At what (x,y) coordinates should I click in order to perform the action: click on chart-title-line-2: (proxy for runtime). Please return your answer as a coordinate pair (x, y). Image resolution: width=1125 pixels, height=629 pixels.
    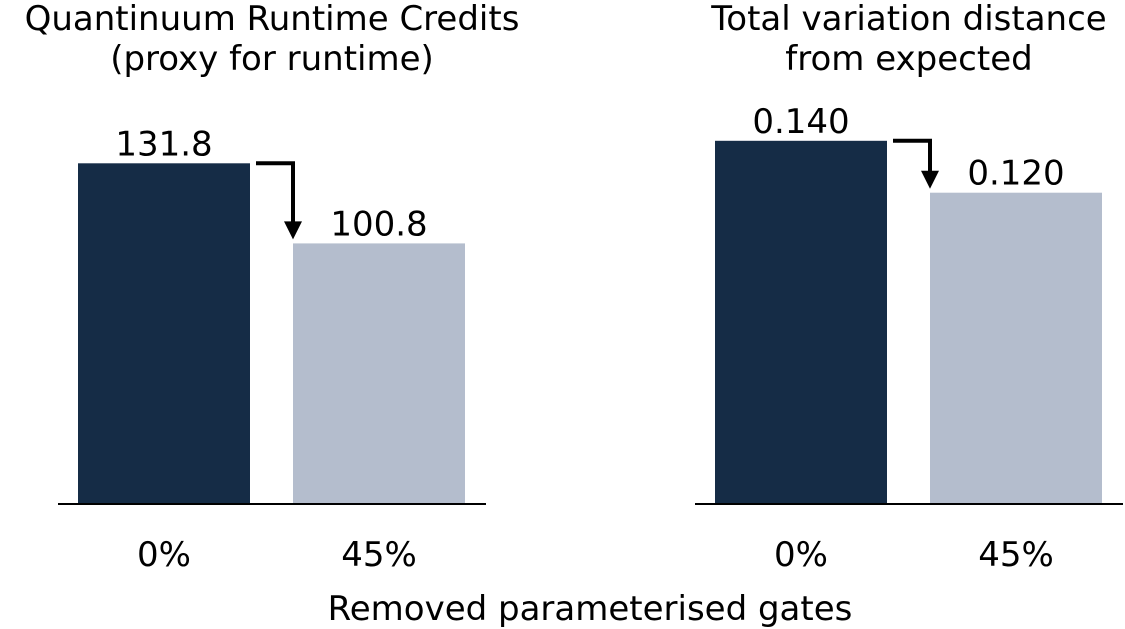
    Looking at the image, I should click on (272, 59).